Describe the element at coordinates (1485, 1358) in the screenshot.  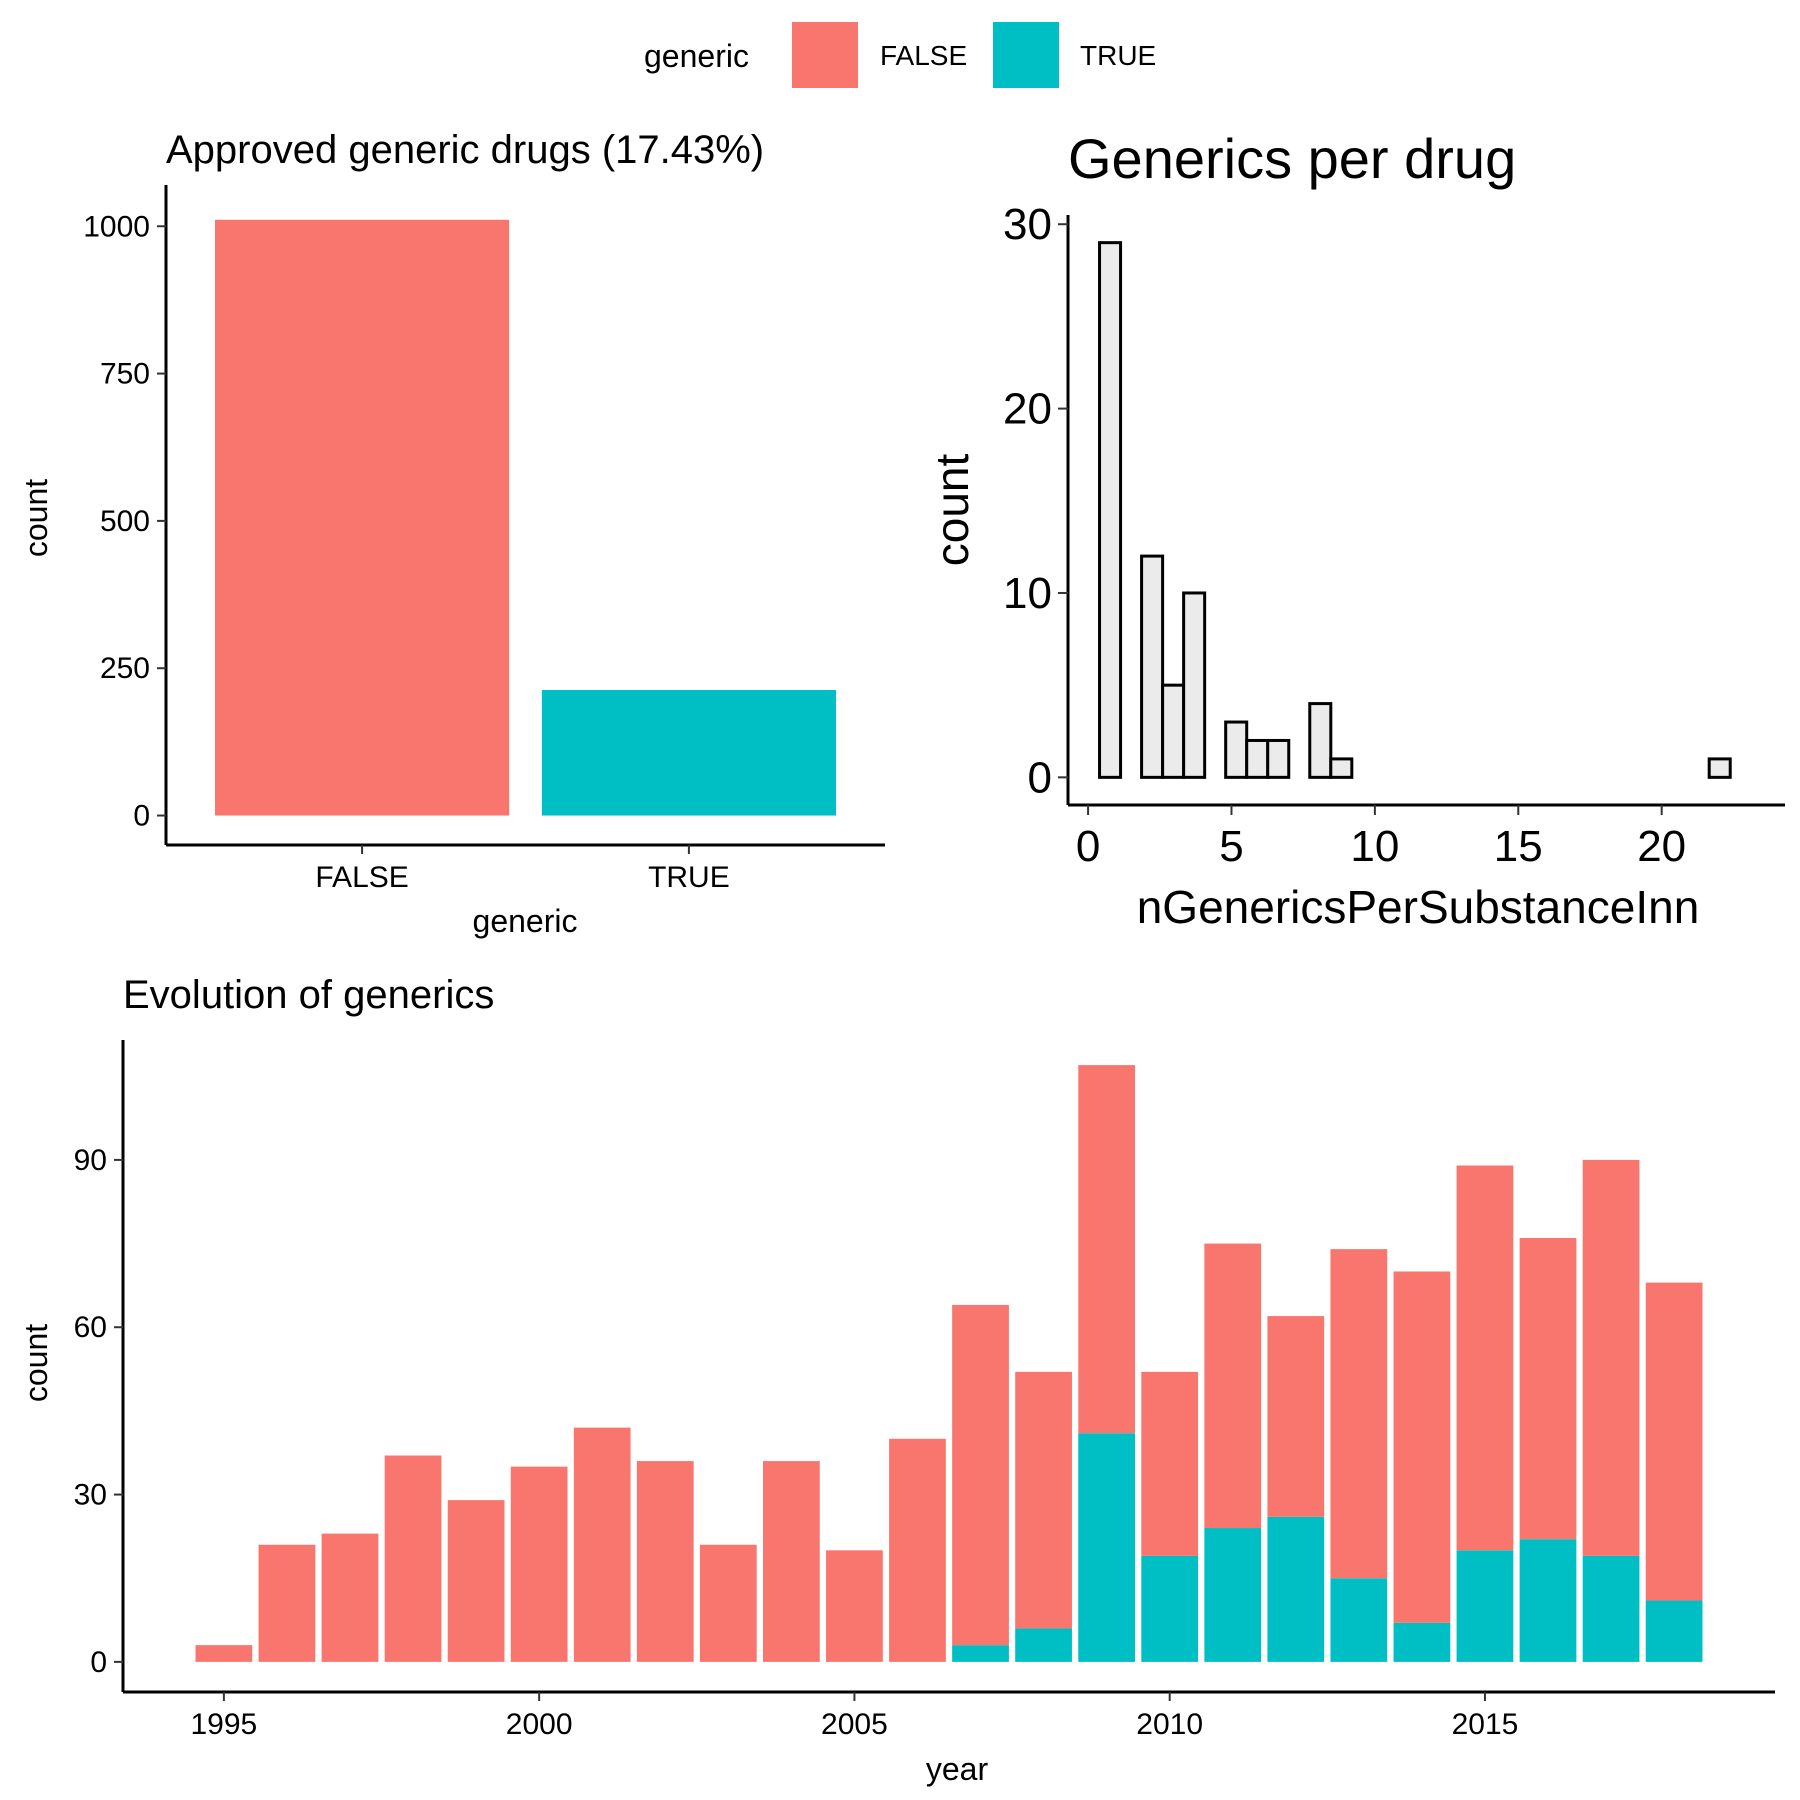
I see `evolution-bar-false-2015` at that location.